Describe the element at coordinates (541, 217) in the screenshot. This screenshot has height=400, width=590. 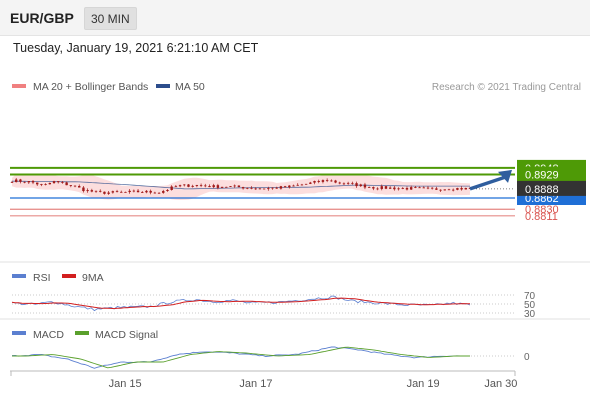
I see `level-label-0.8811: 0.8811` at that location.